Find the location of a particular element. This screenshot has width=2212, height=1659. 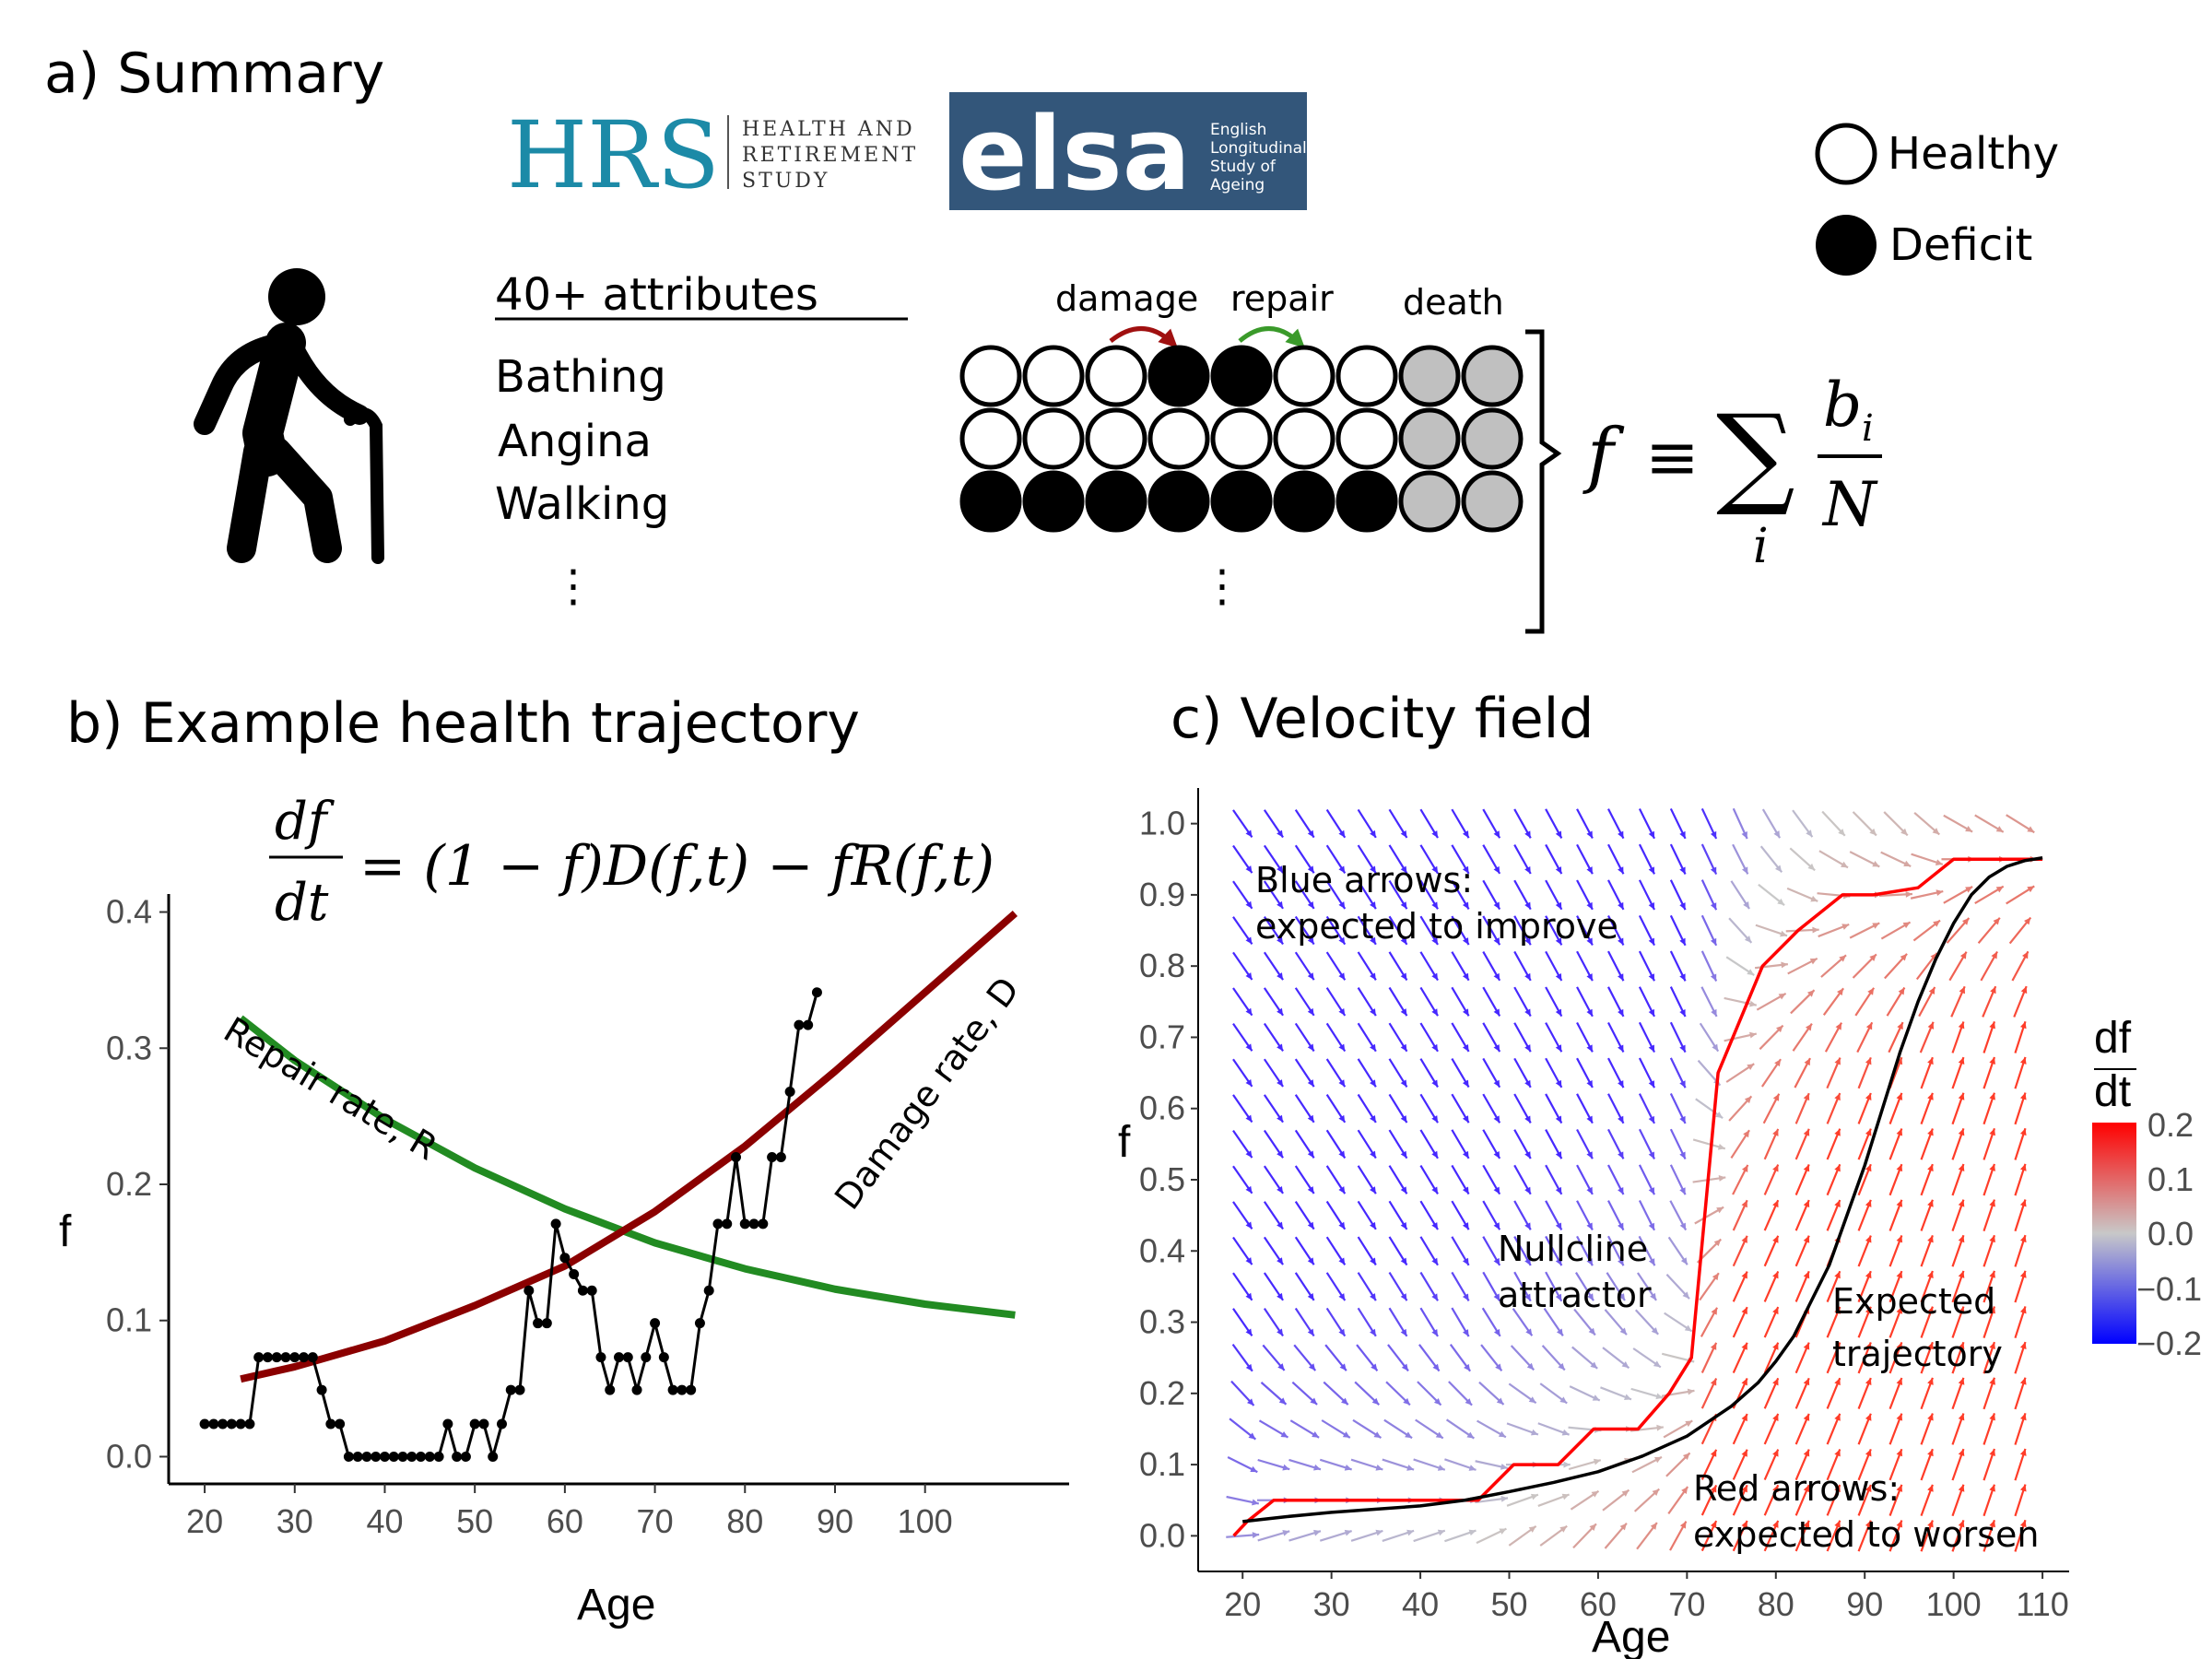

legend: Healthy Deficit is located at coordinates (1937, 199).